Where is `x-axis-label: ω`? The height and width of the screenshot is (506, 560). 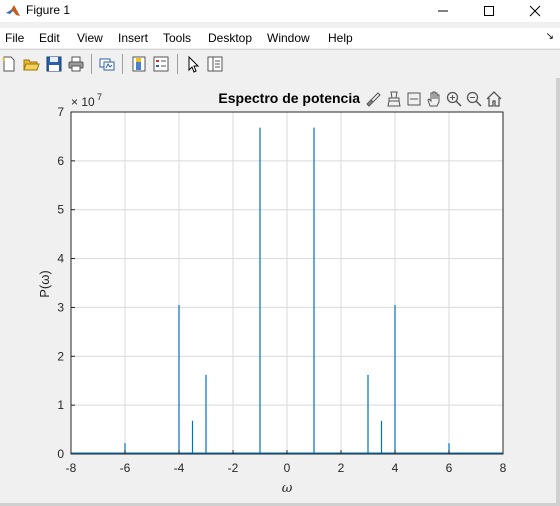
x-axis-label: ω is located at coordinates (287, 488).